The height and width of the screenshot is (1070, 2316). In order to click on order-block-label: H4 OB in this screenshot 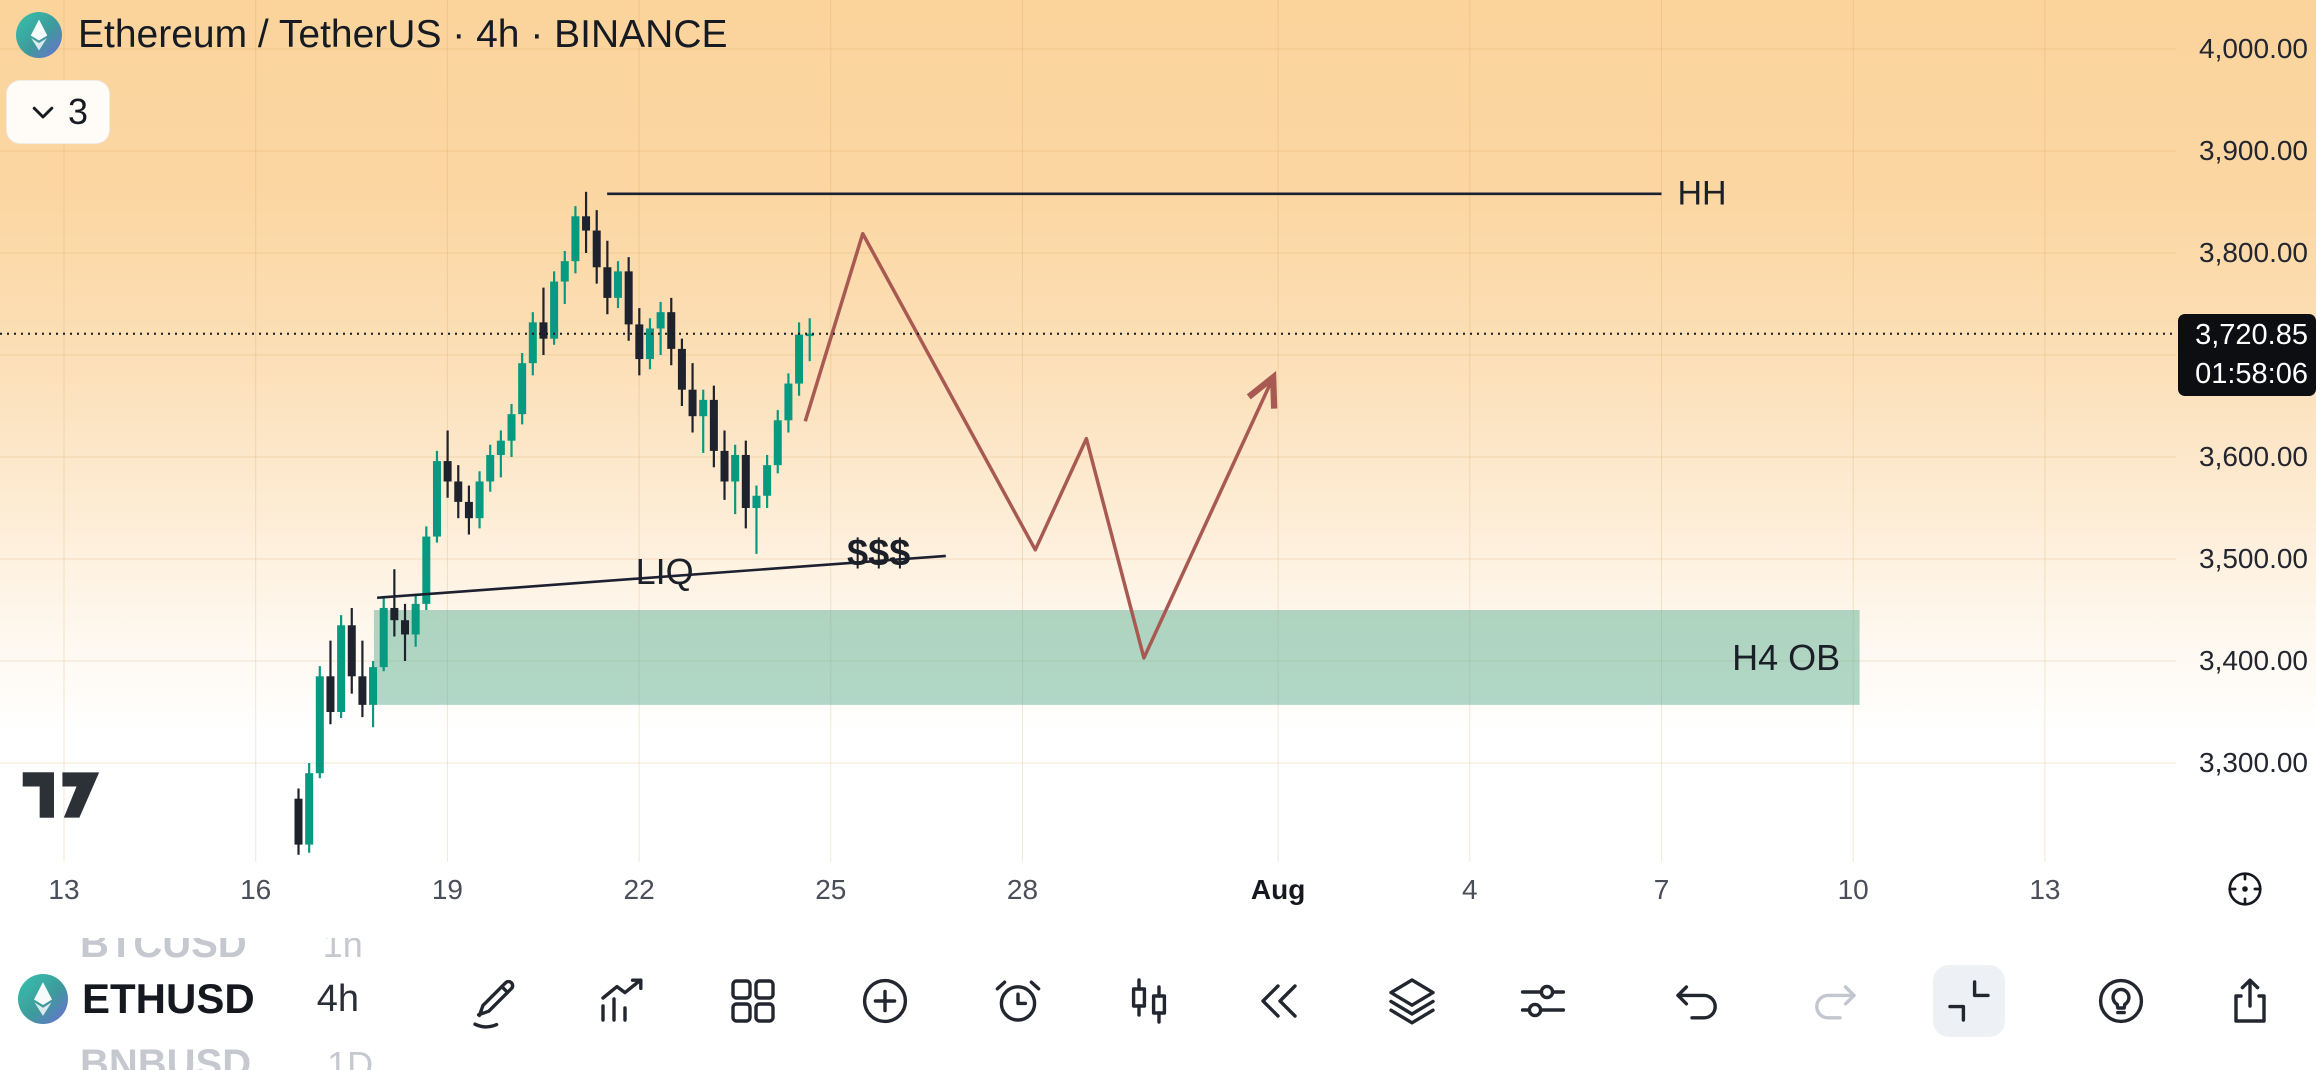, I will do `click(1786, 657)`.